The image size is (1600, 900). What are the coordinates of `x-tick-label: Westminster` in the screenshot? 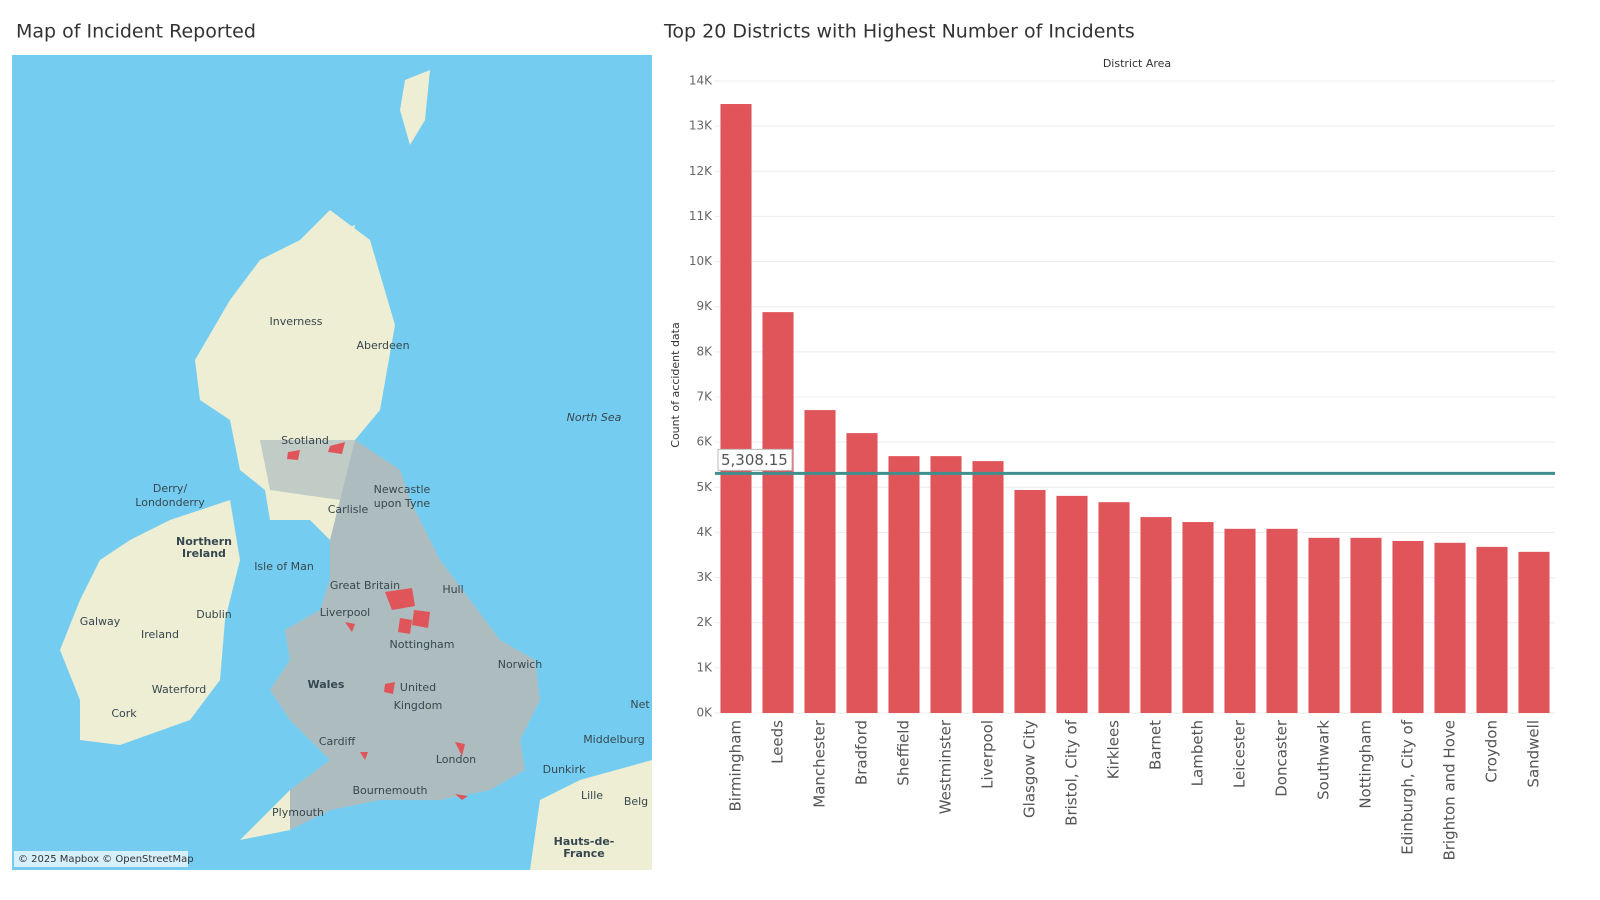 It's located at (946, 766).